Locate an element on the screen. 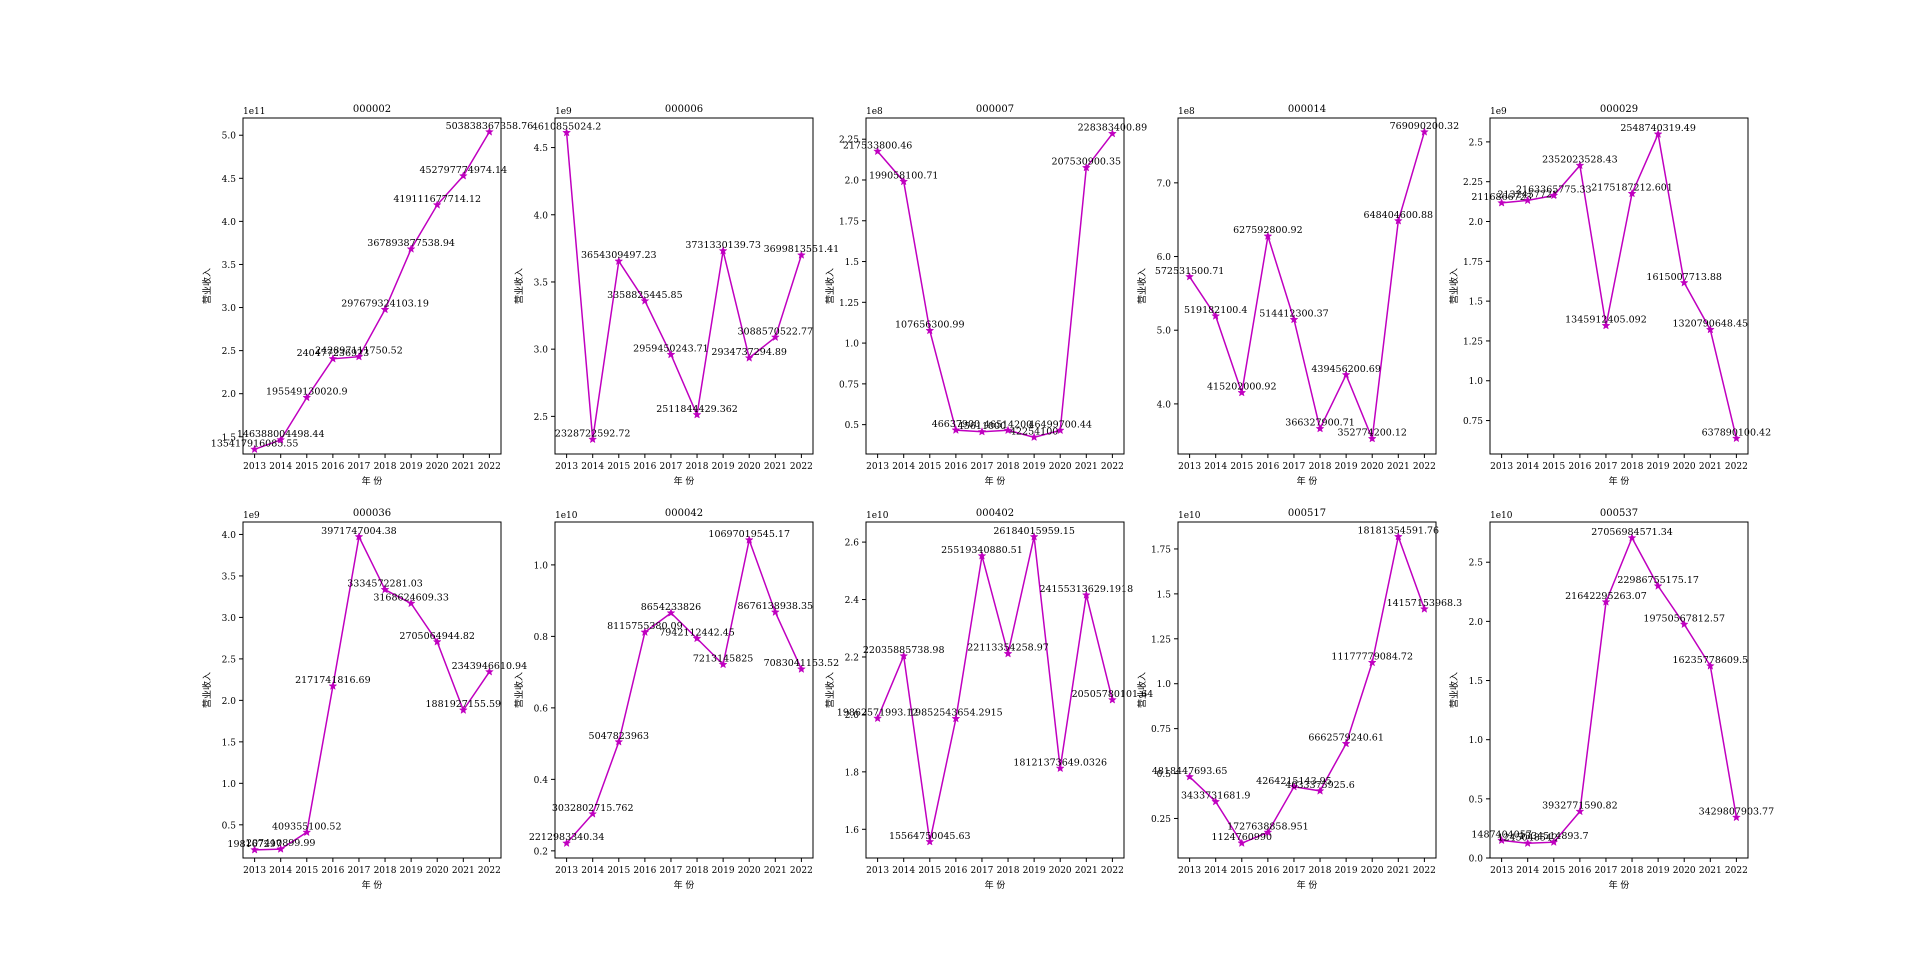 Image resolution: width=1924 pixels, height=973 pixels. data-label: 198167297 is located at coordinates (254, 844).